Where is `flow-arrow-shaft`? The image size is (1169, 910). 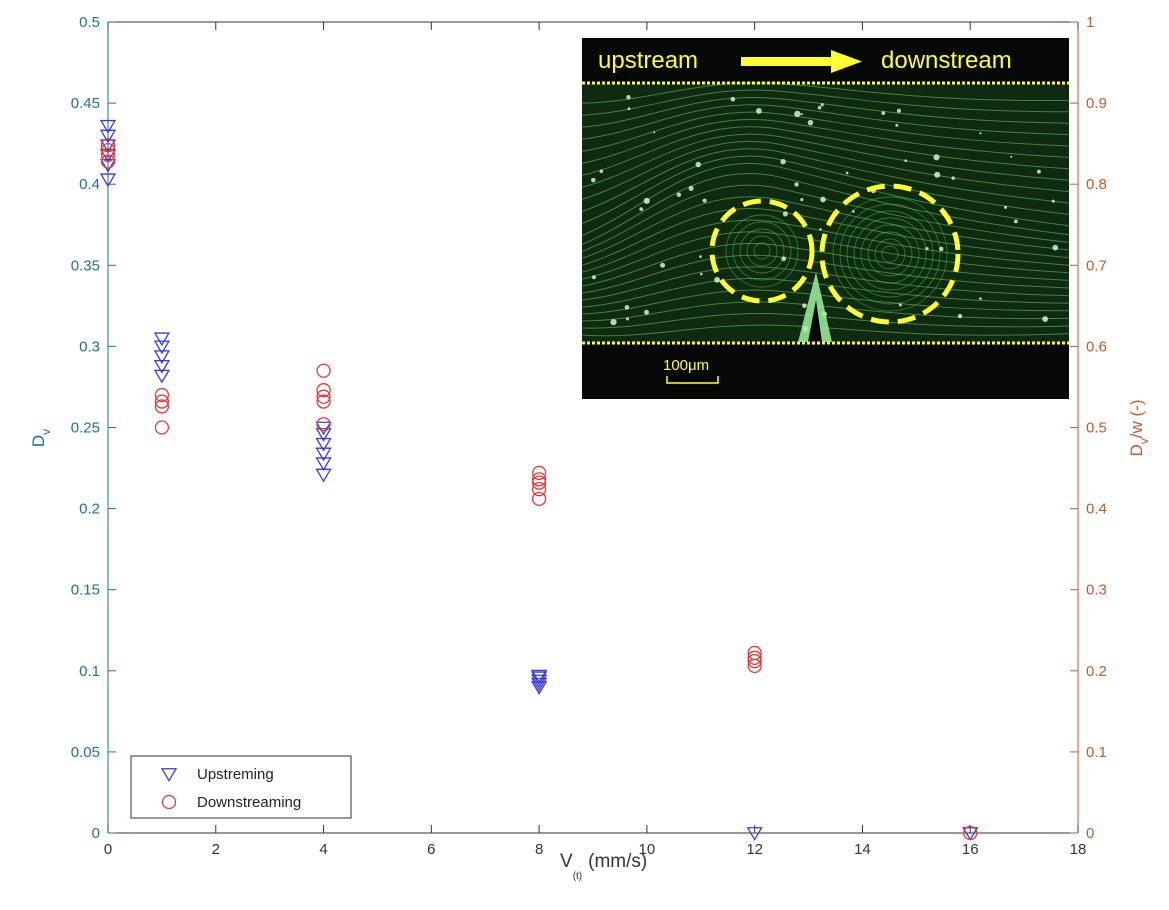
flow-arrow-shaft is located at coordinates (787, 61).